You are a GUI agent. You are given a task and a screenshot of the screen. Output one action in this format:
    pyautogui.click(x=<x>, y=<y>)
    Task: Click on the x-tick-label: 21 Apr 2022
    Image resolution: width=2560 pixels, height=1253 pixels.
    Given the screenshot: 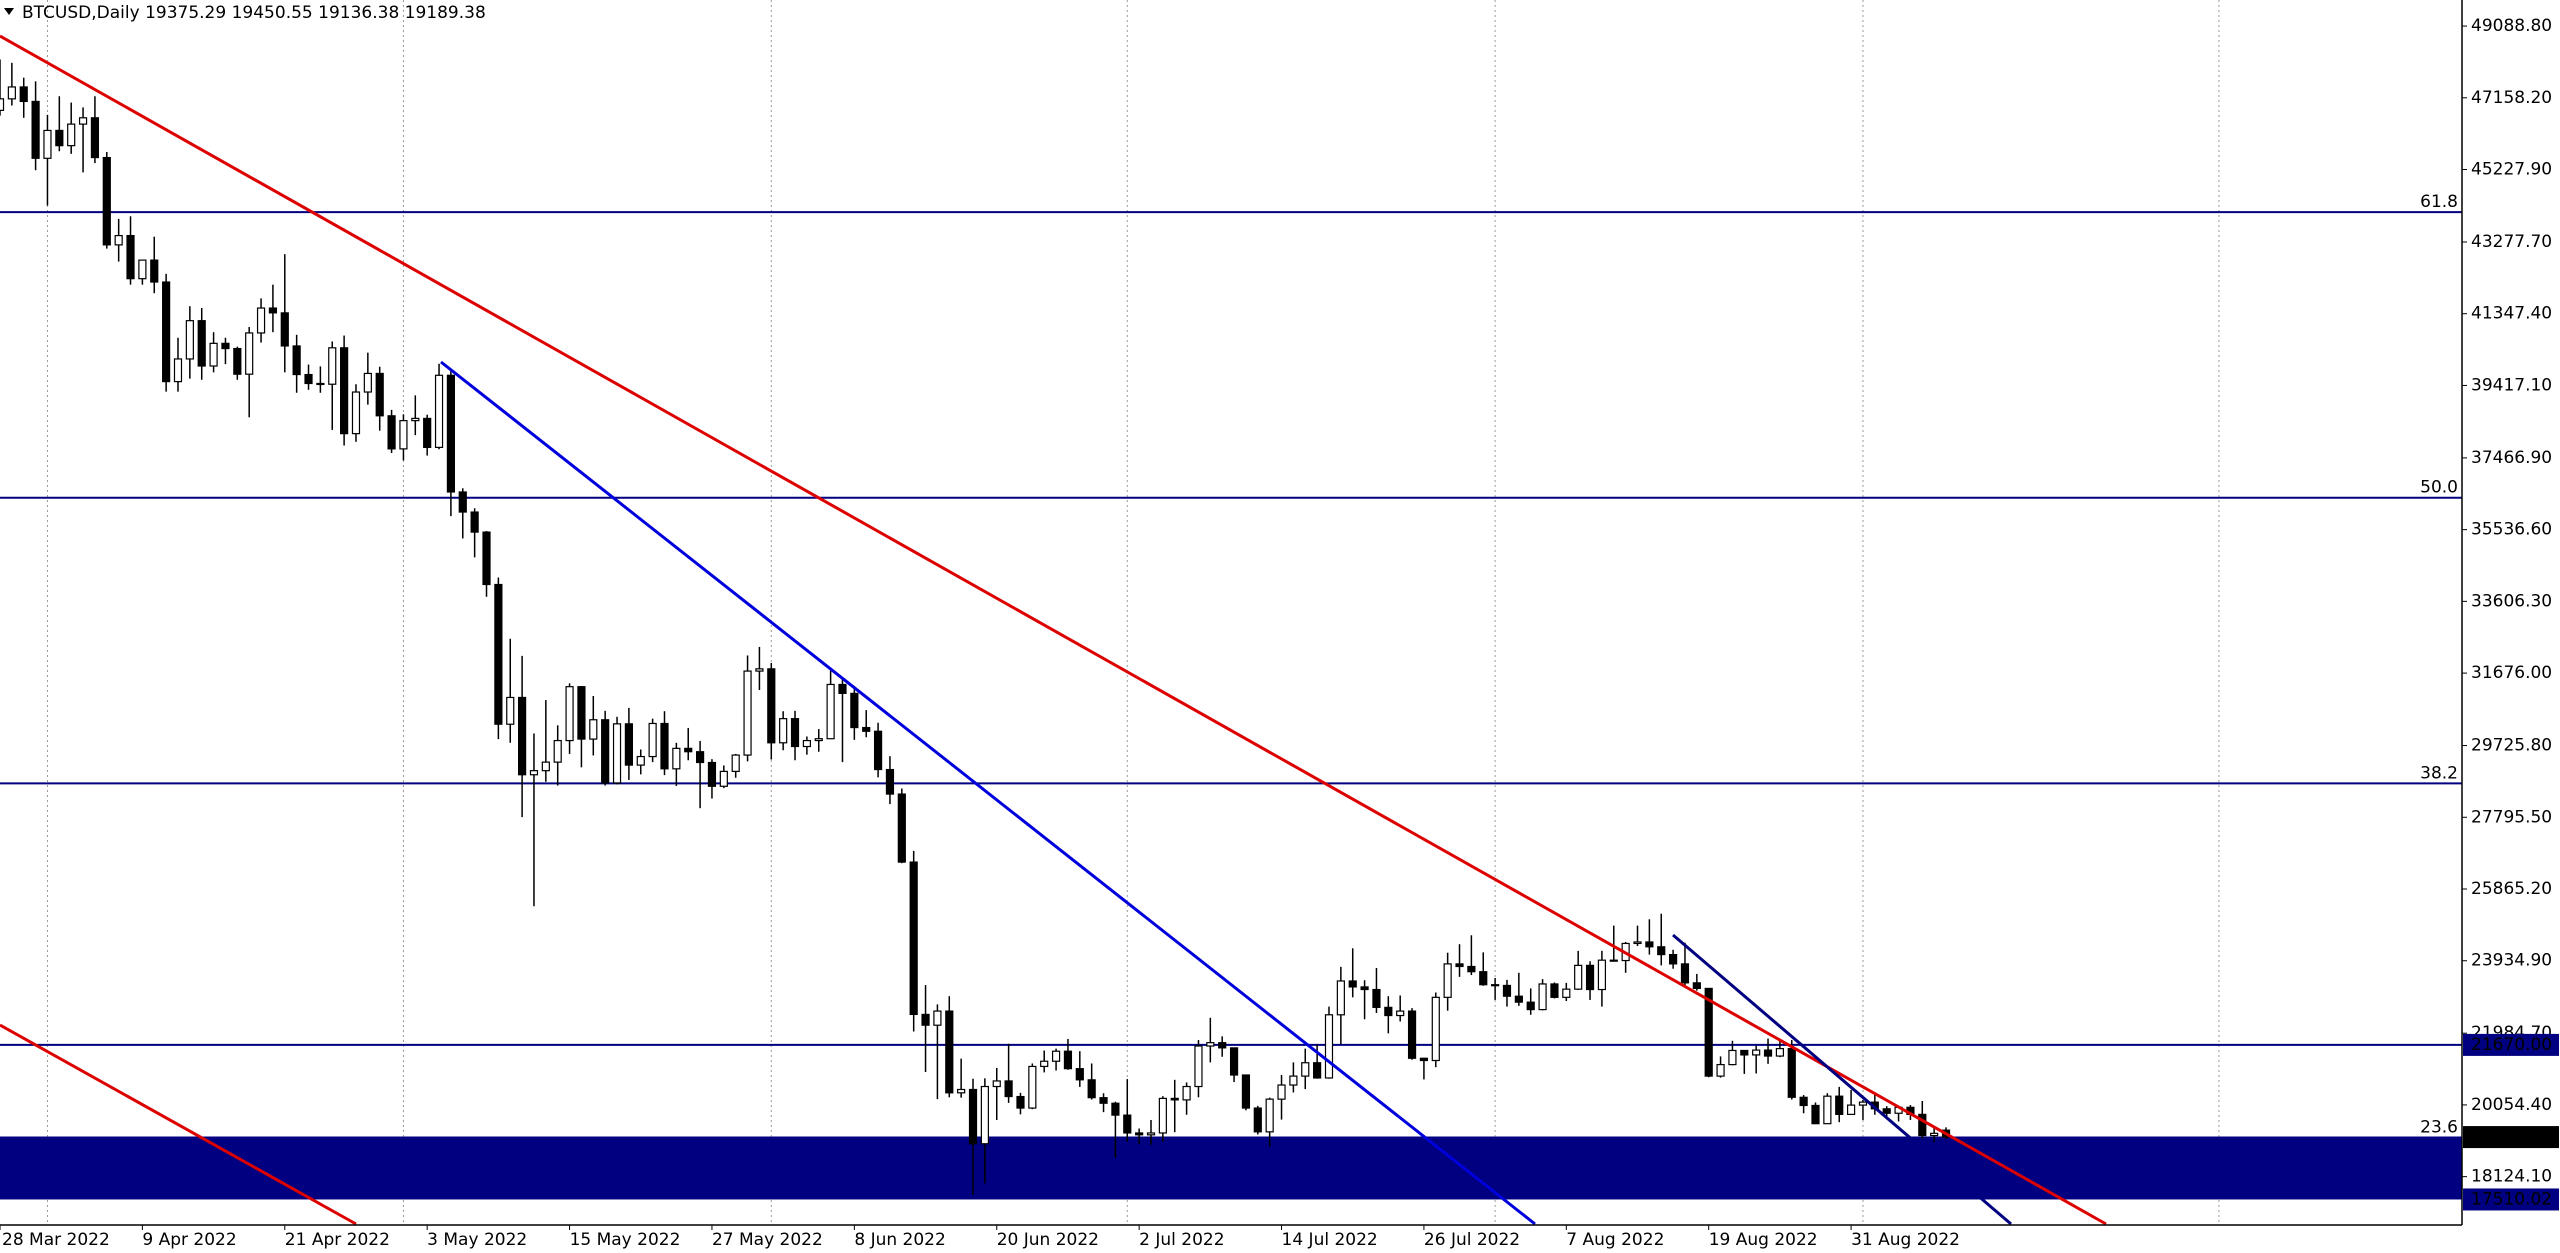 What is the action you would take?
    pyautogui.click(x=337, y=1240)
    